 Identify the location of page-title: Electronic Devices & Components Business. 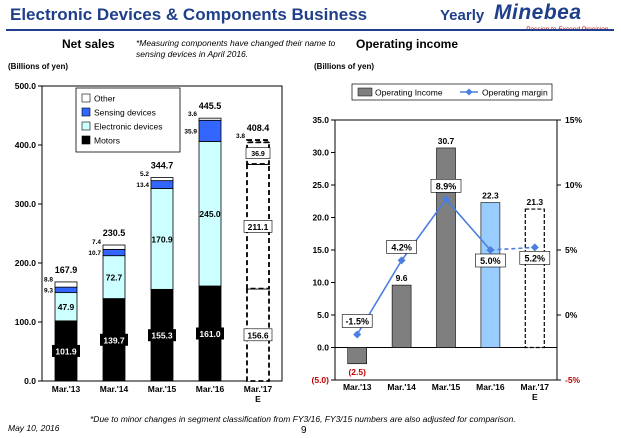
(189, 14).